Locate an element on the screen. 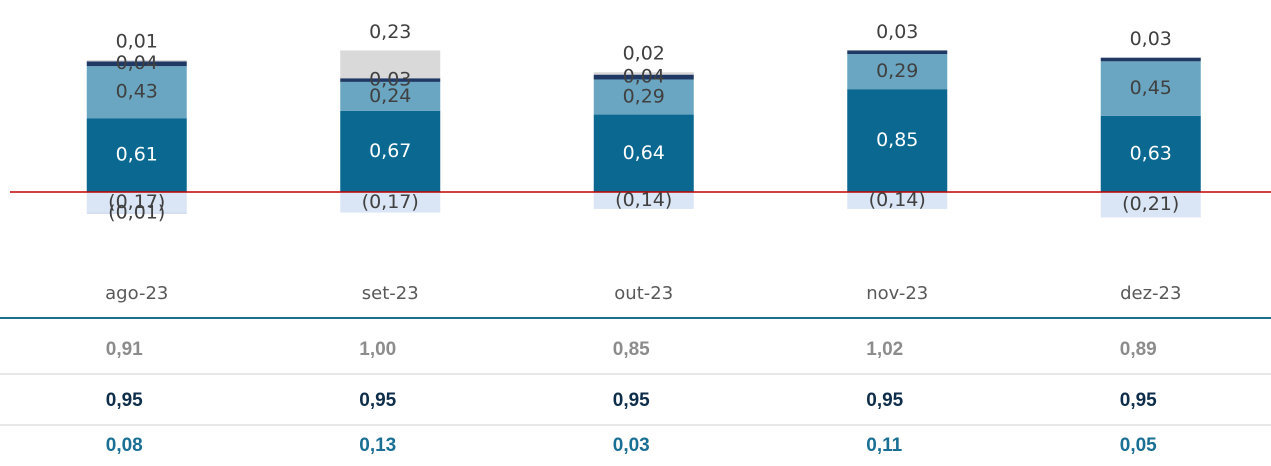 This screenshot has width=1271, height=466. table-cell: 0,89 is located at coordinates (1138, 349).